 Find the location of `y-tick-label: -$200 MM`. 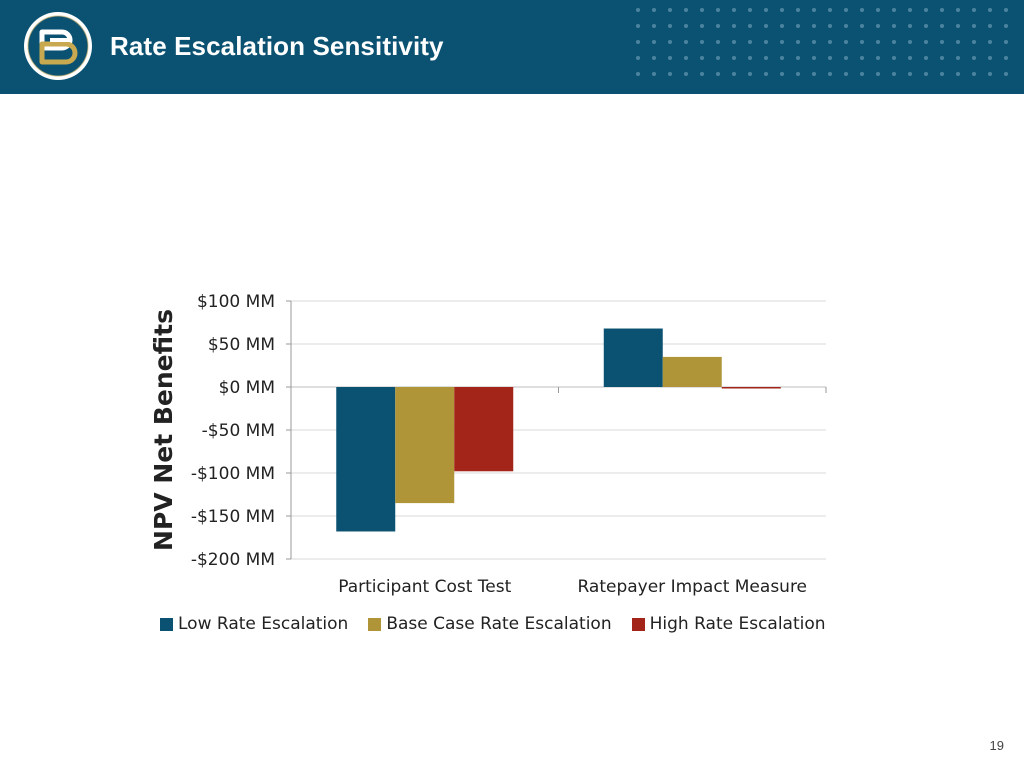

y-tick-label: -$200 MM is located at coordinates (233, 560).